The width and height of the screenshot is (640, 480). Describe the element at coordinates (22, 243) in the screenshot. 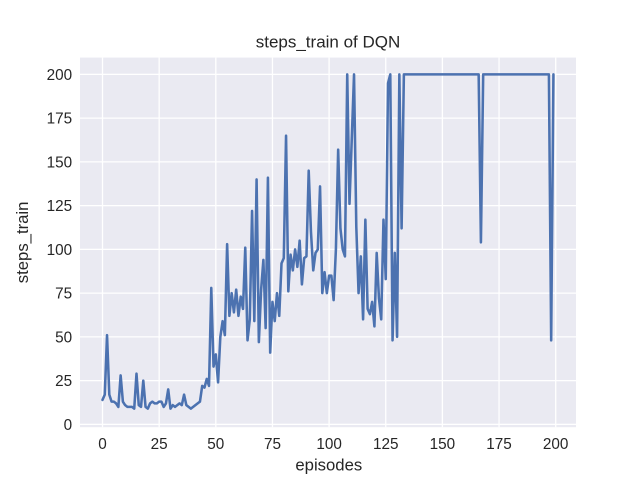

I see `svg-text: steps_train` at that location.